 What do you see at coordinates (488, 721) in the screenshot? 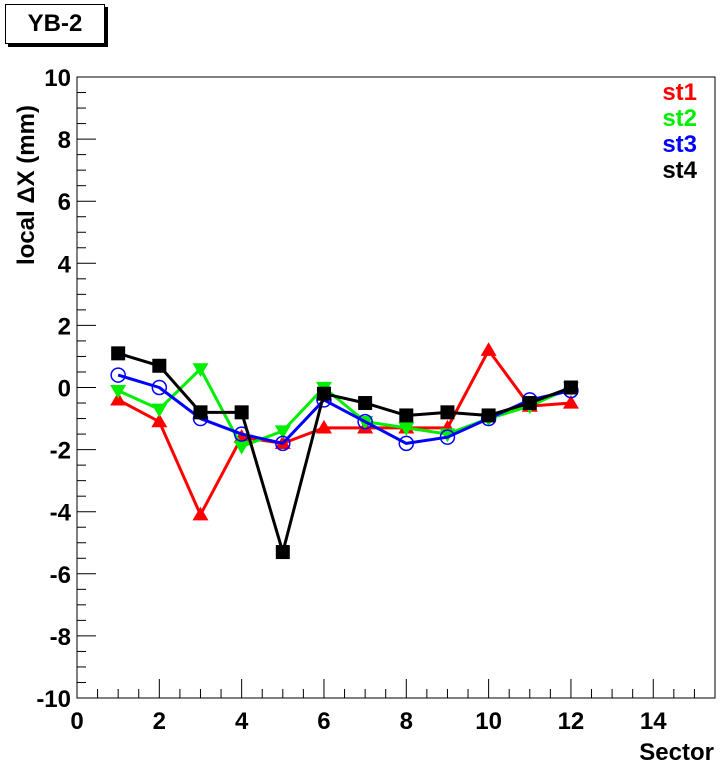
I see `x-tick-label: 10` at bounding box center [488, 721].